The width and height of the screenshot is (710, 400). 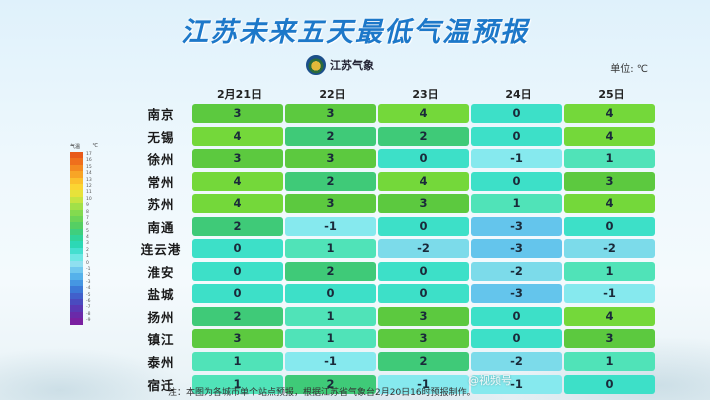 I want to click on brand-name: 江苏气象, so click(x=352, y=65).